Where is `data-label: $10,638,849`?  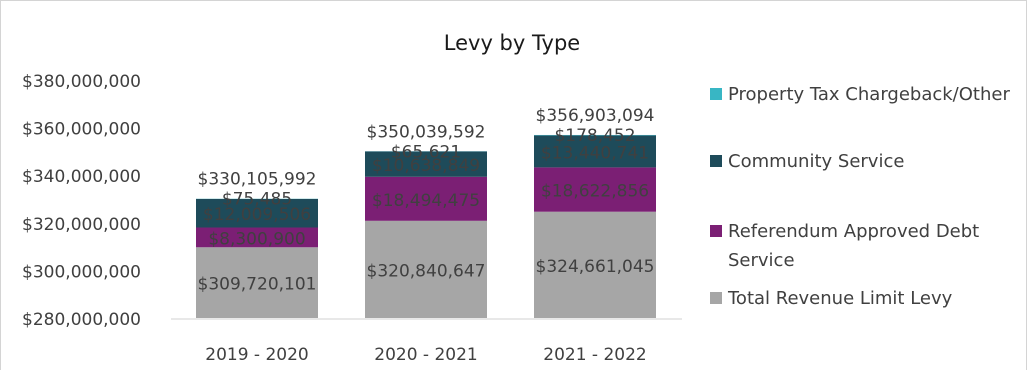 data-label: $10,638,849 is located at coordinates (426, 166).